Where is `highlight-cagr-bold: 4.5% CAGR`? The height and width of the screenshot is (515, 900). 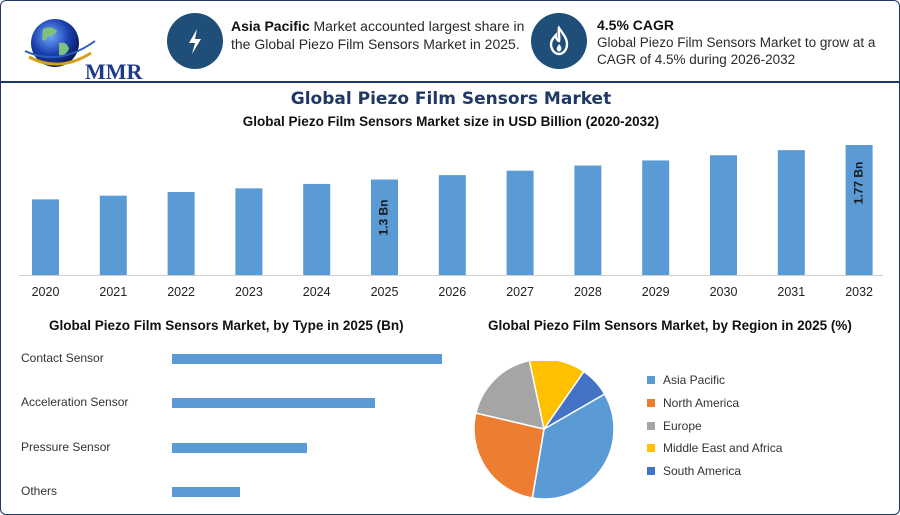
highlight-cagr-bold: 4.5% CAGR is located at coordinates (636, 25).